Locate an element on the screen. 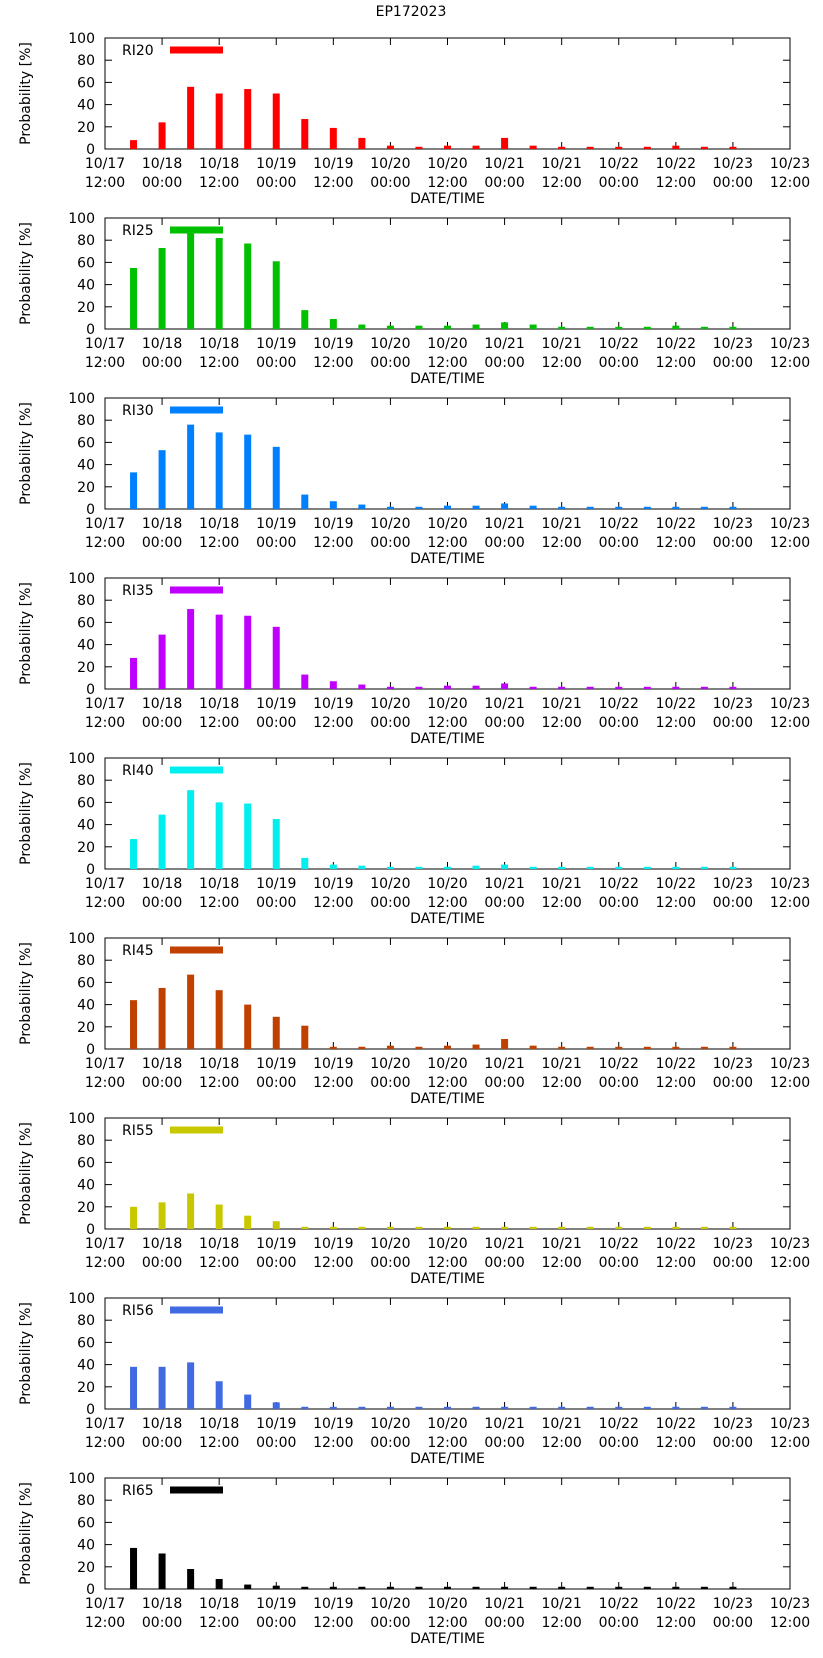 The image size is (823, 1658). x-tick-label-date: 10/18 is located at coordinates (219, 884).